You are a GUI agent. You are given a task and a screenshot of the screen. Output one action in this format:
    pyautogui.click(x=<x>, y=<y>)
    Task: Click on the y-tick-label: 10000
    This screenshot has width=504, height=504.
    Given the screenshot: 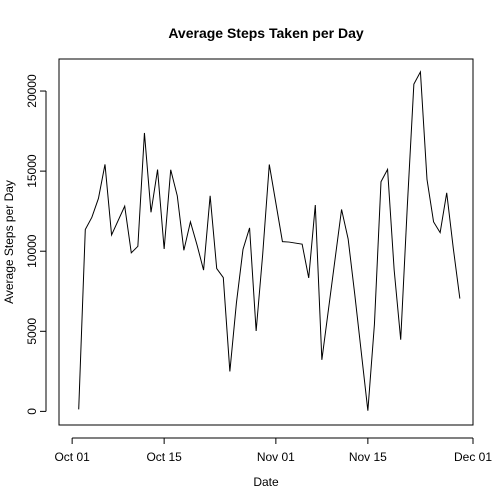 What is the action you would take?
    pyautogui.click(x=32, y=251)
    